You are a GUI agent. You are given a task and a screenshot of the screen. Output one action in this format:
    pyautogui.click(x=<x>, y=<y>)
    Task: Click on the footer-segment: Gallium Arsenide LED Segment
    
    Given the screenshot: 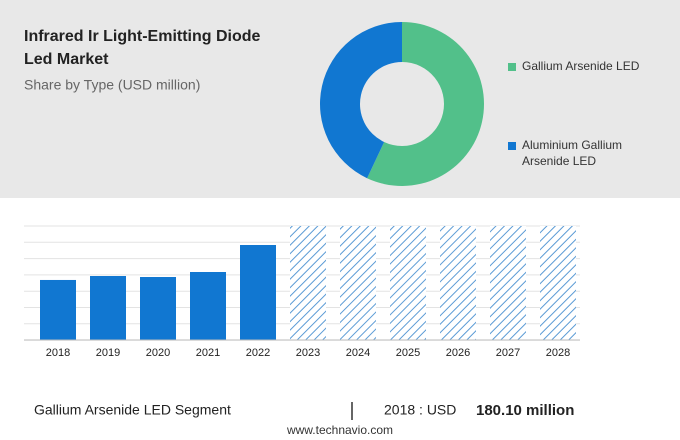 What is the action you would take?
    pyautogui.click(x=132, y=410)
    